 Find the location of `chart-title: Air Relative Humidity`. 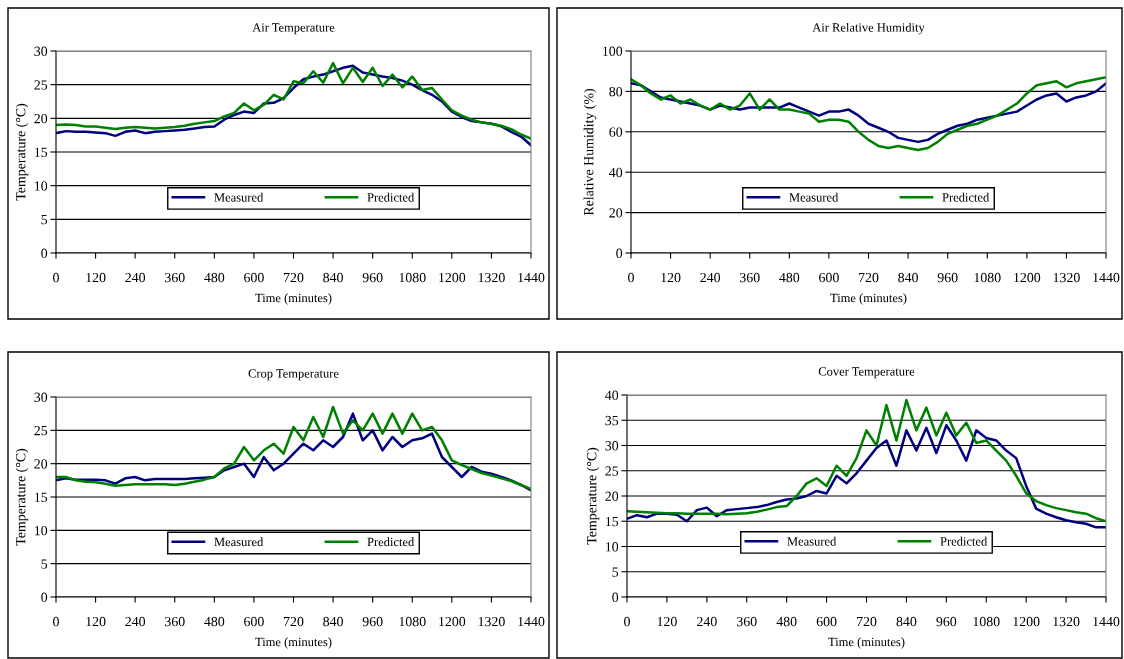

chart-title: Air Relative Humidity is located at coordinates (868, 28).